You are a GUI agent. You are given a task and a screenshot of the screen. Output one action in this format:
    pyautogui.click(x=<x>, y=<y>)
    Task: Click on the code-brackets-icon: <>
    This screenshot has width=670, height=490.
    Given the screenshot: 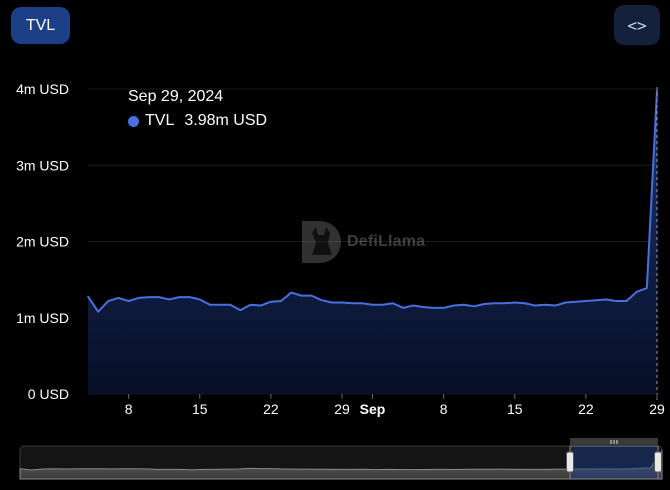 What is the action you would take?
    pyautogui.click(x=637, y=25)
    